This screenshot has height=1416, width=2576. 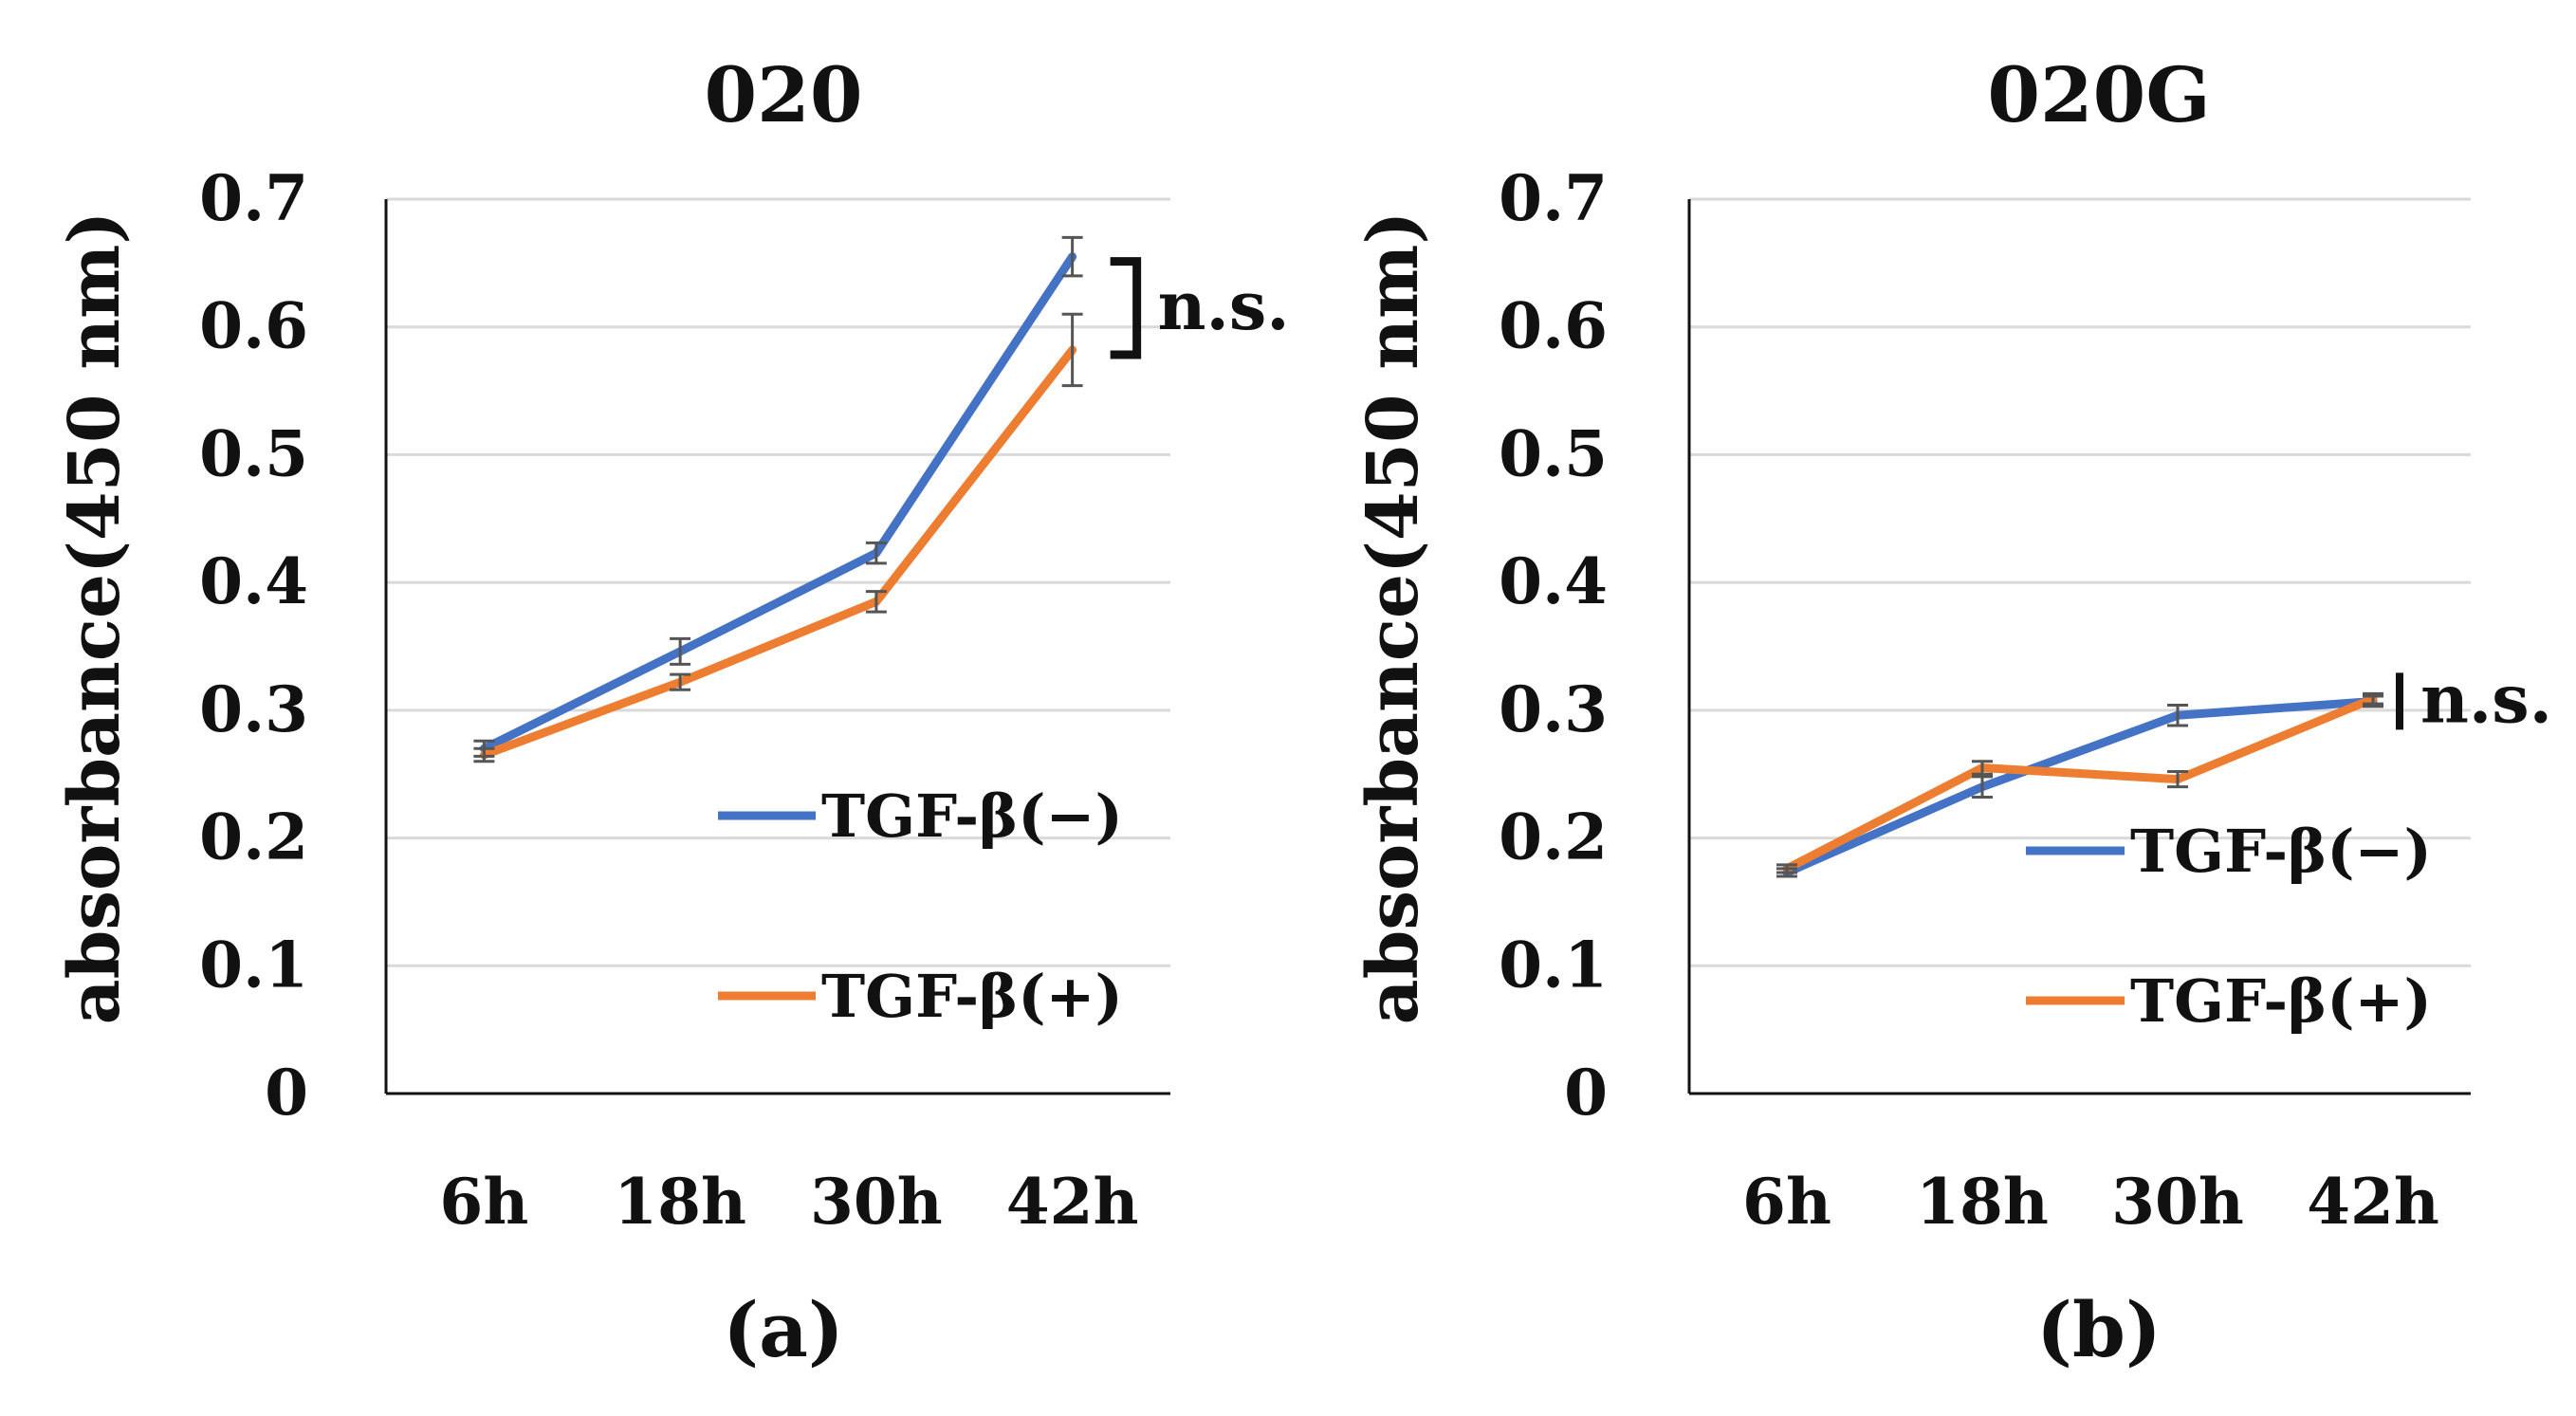 I want to click on significance-bracket, so click(x=1126, y=308).